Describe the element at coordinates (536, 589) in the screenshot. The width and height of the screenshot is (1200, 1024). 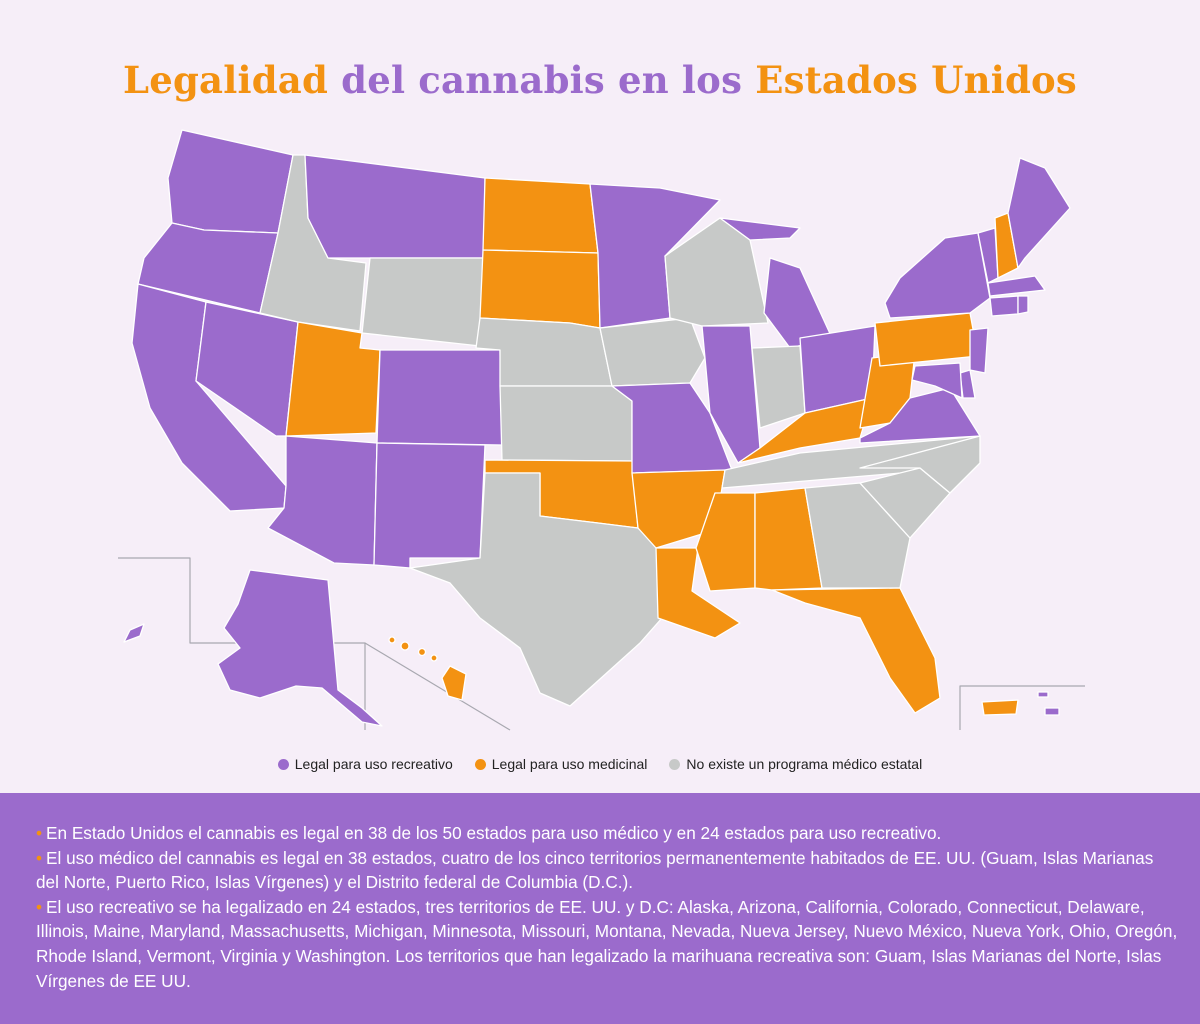
I see `state-texas` at that location.